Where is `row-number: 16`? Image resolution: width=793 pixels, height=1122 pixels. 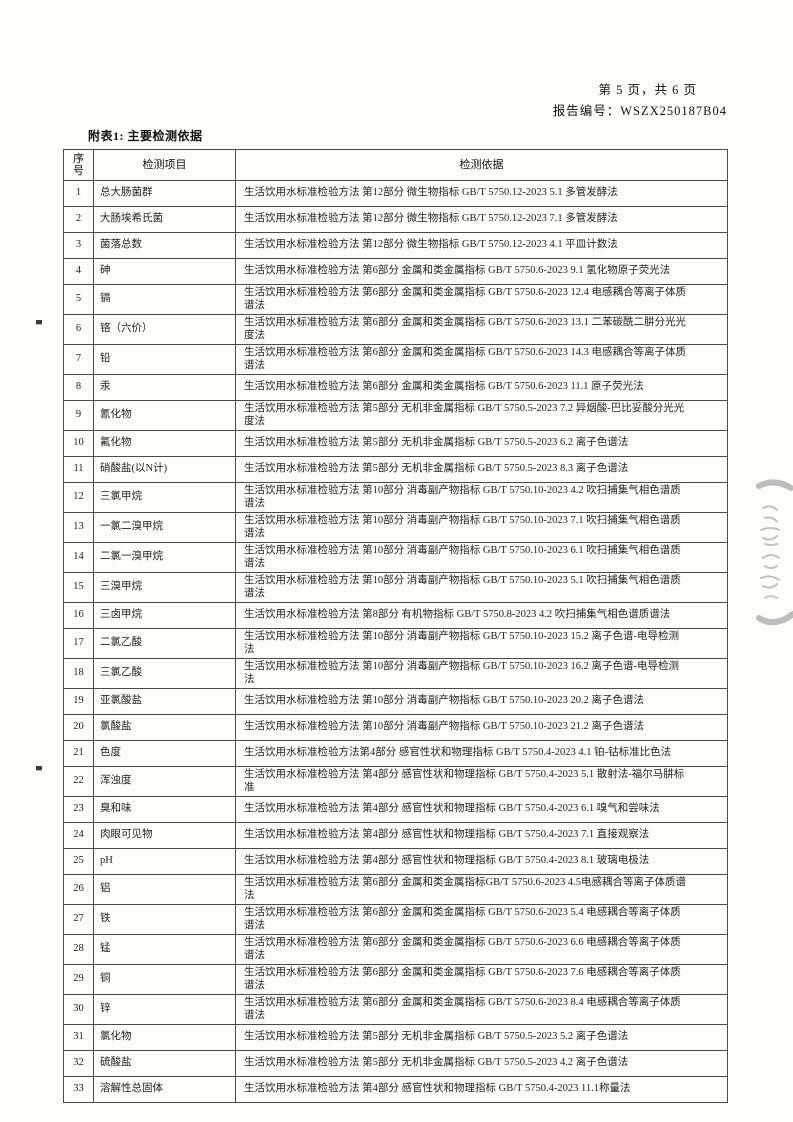
row-number: 16 is located at coordinates (78, 615).